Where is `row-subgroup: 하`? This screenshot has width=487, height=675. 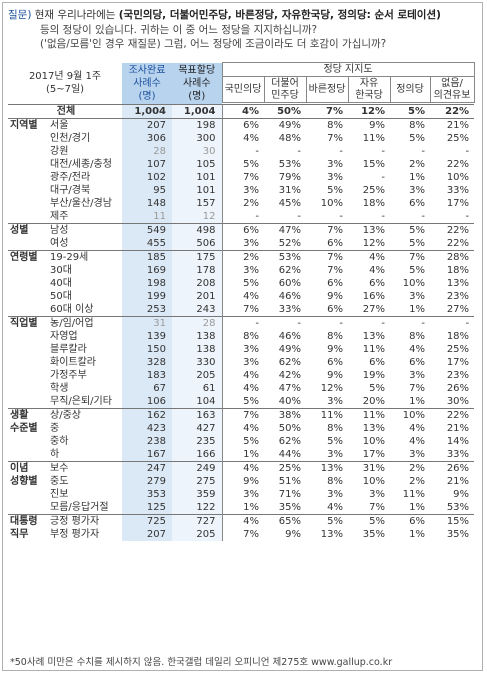
row-subgroup: 하 is located at coordinates (55, 454).